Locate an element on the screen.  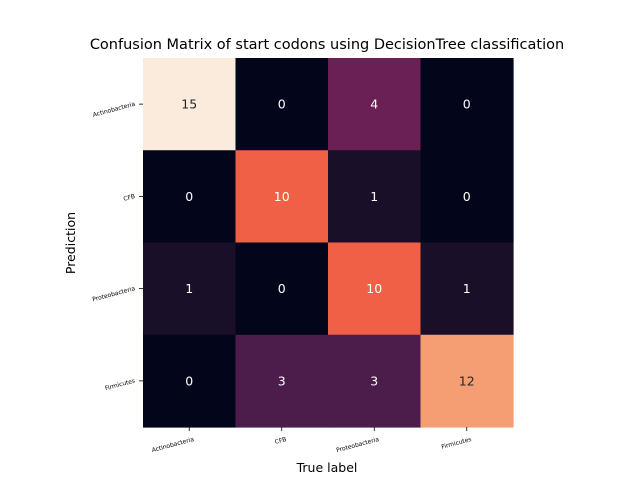
cell-value-label: 12 is located at coordinates (467, 380).